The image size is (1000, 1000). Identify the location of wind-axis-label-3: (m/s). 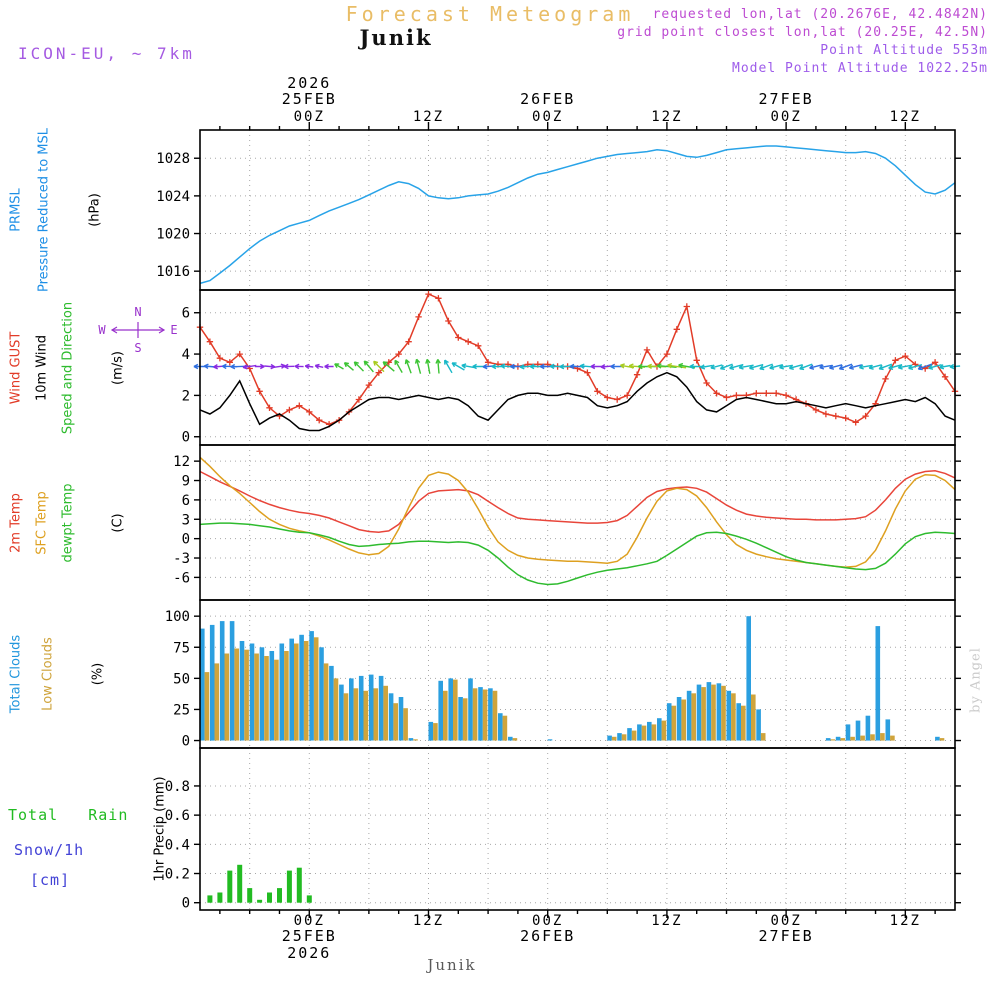
(118, 367).